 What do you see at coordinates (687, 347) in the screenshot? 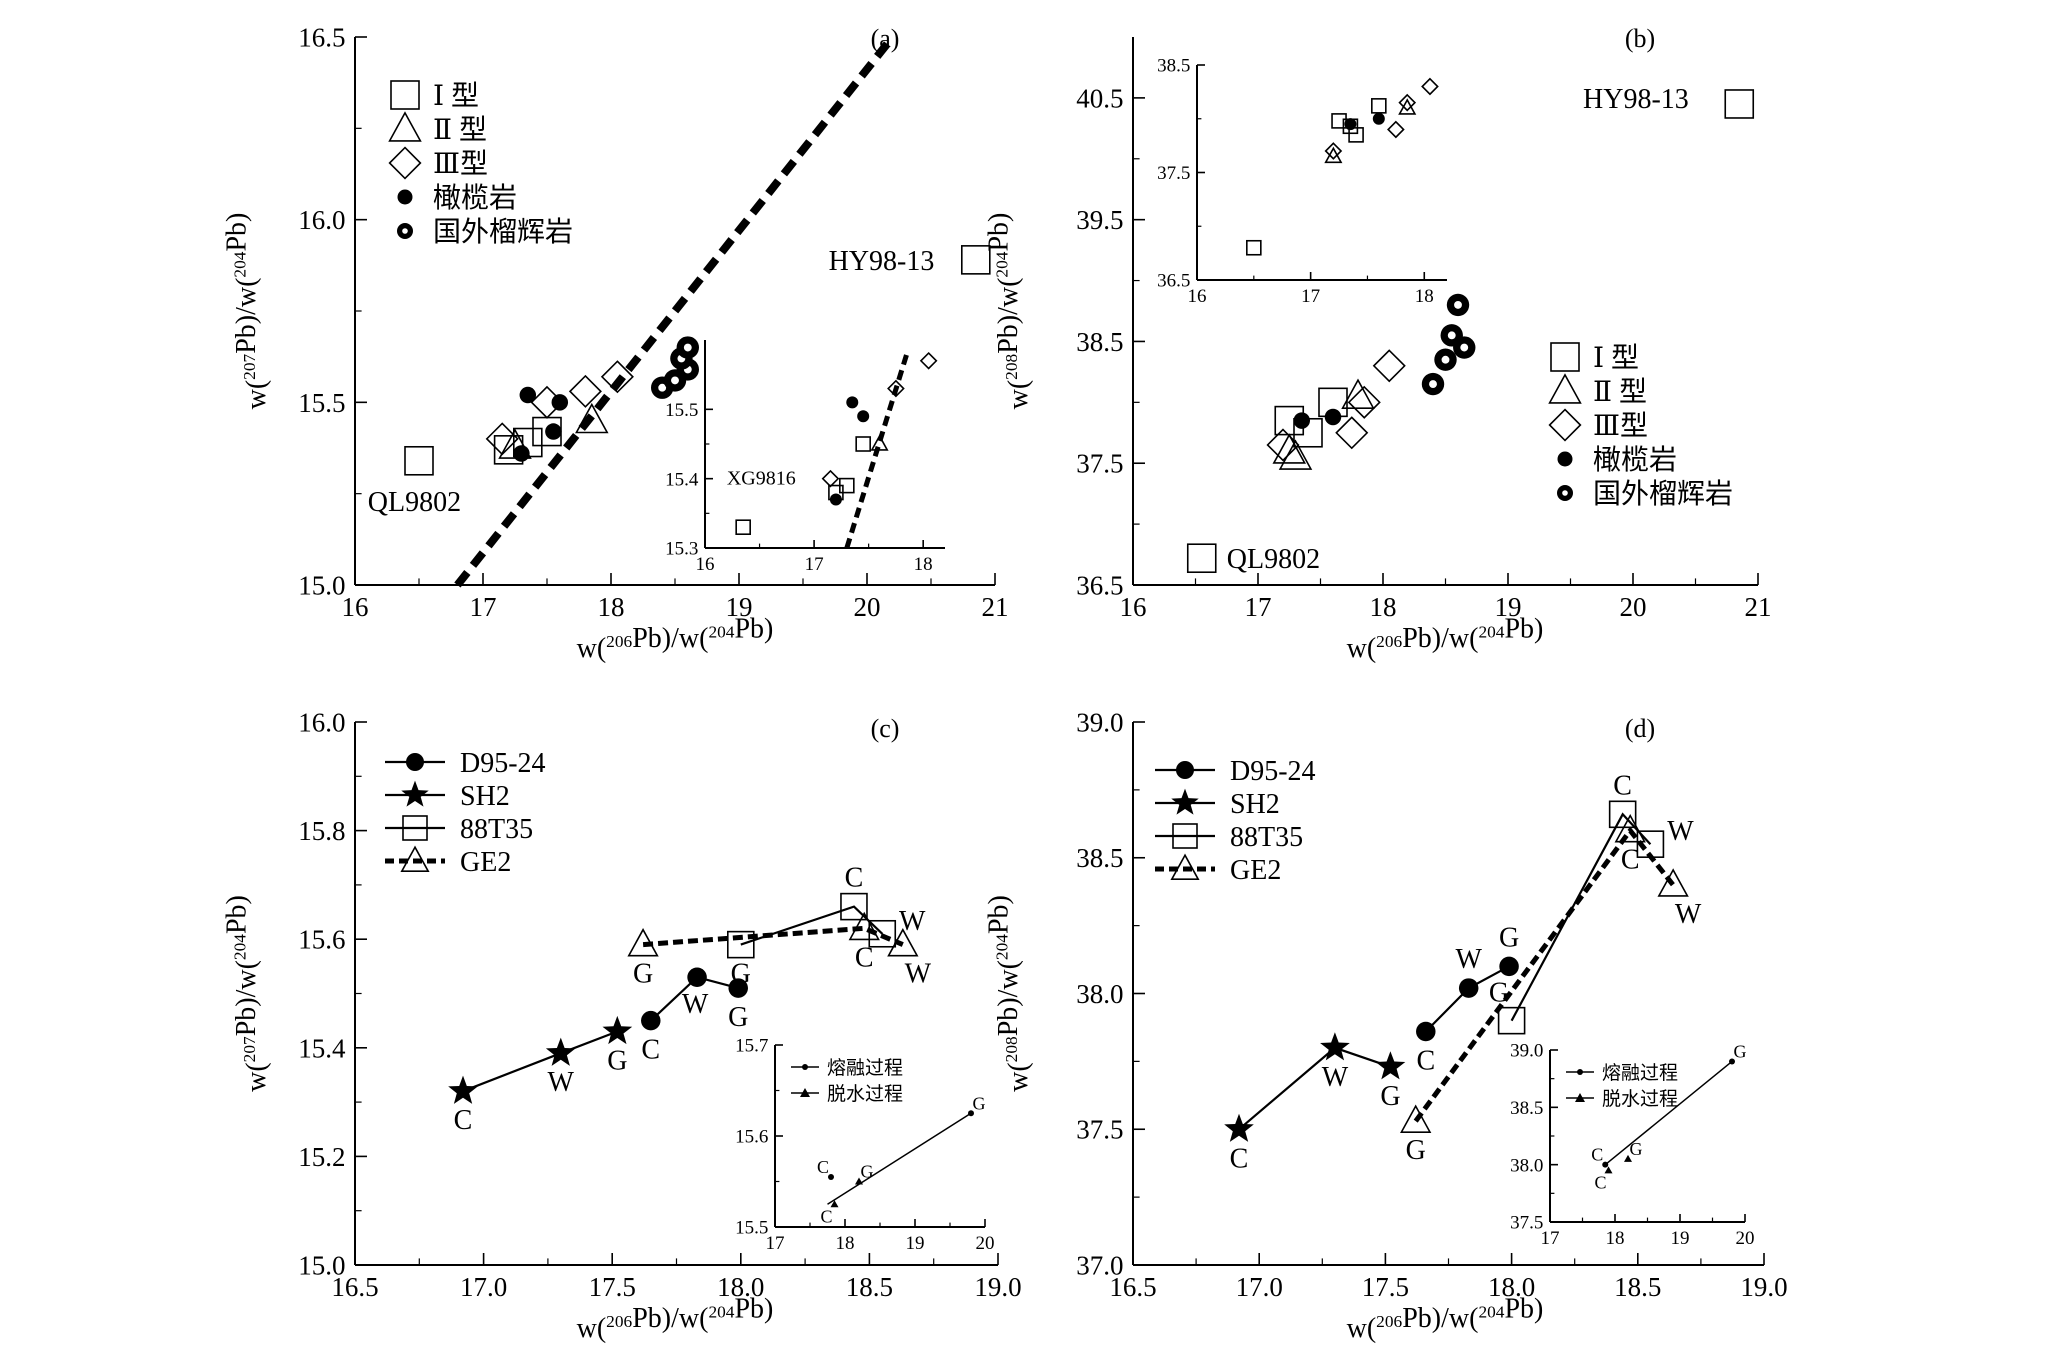
I see `data-point-ring` at bounding box center [687, 347].